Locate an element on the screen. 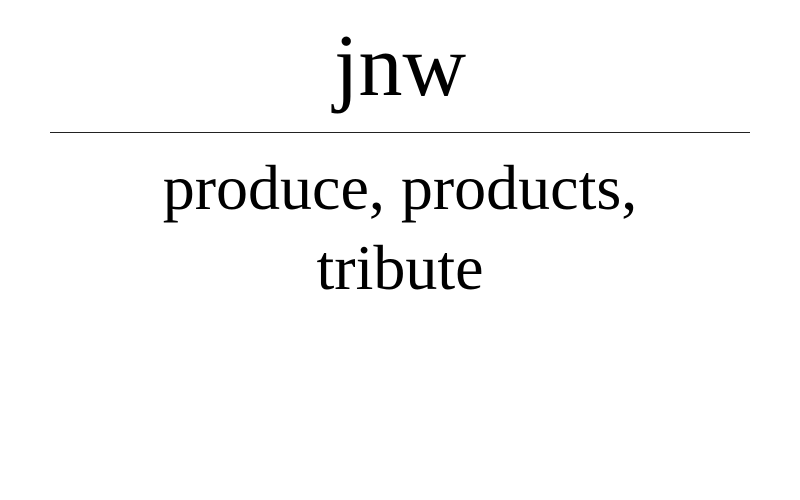 The image size is (800, 500). divider-line is located at coordinates (400, 132).